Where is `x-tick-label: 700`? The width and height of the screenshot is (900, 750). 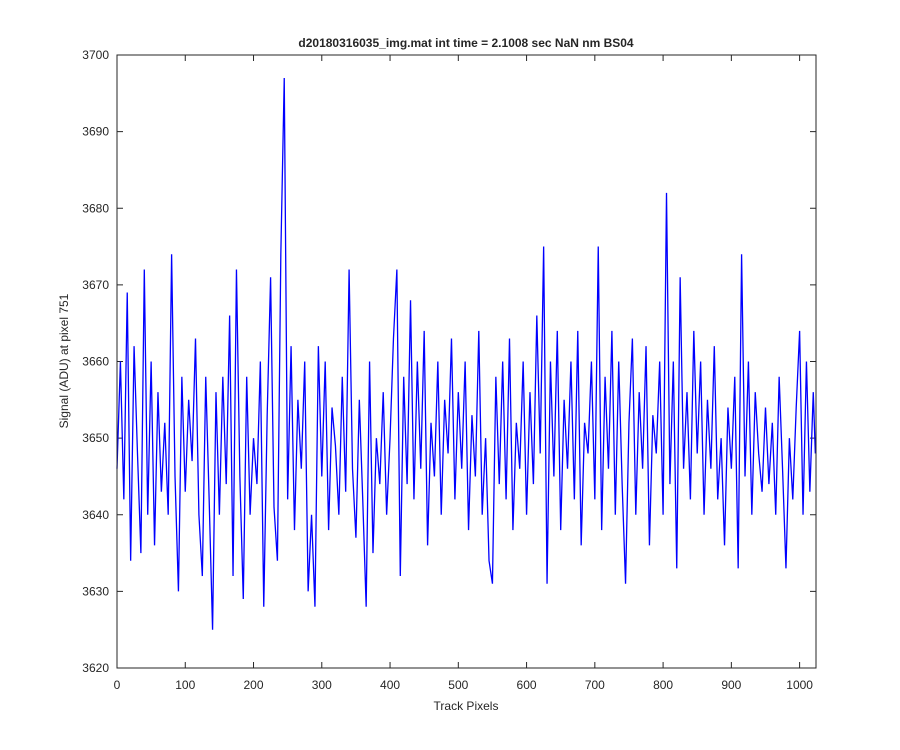 x-tick-label: 700 is located at coordinates (595, 685).